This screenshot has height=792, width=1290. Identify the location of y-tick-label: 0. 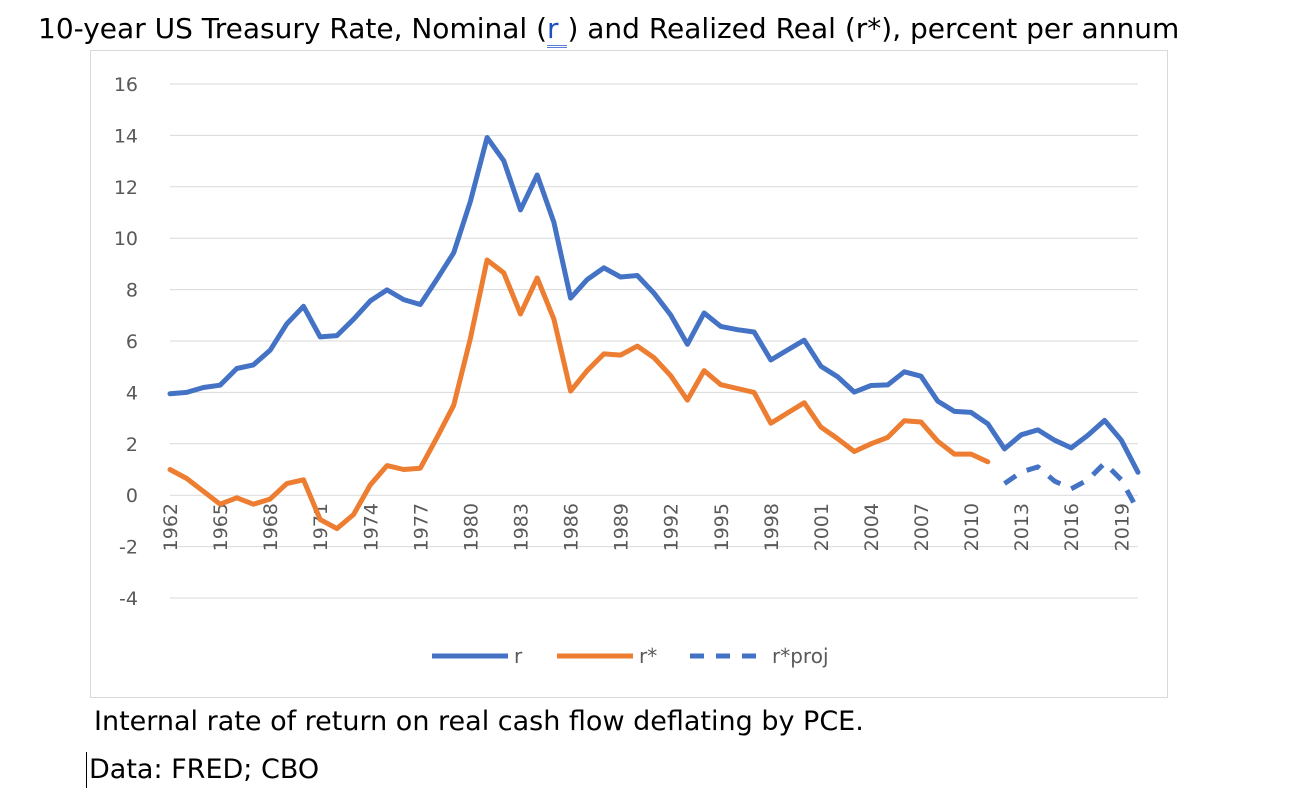
(132, 496).